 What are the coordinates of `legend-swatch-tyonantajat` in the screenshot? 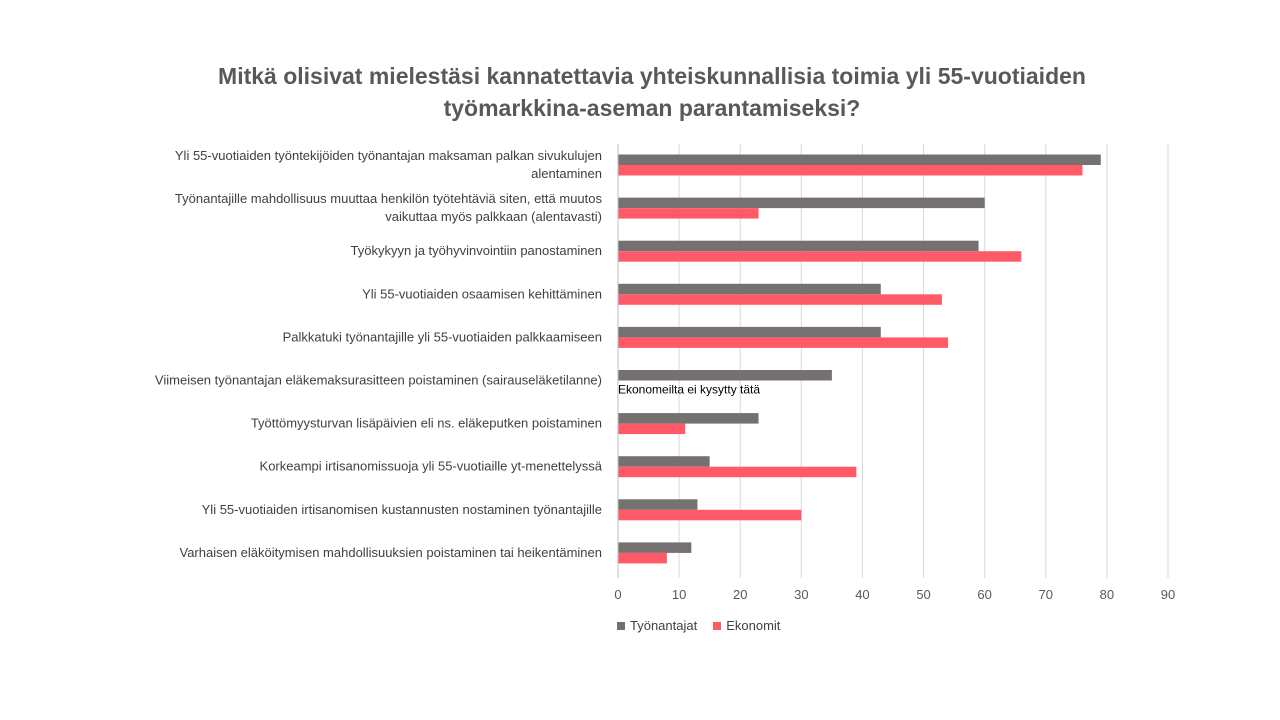 It's located at (621, 625).